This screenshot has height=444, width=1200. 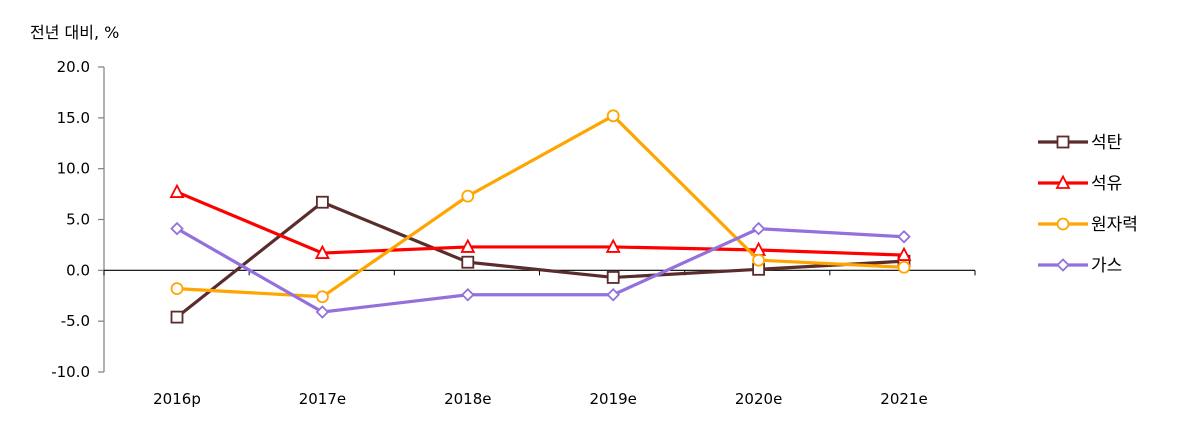 I want to click on y-tick-label: -5.0, so click(x=75, y=321).